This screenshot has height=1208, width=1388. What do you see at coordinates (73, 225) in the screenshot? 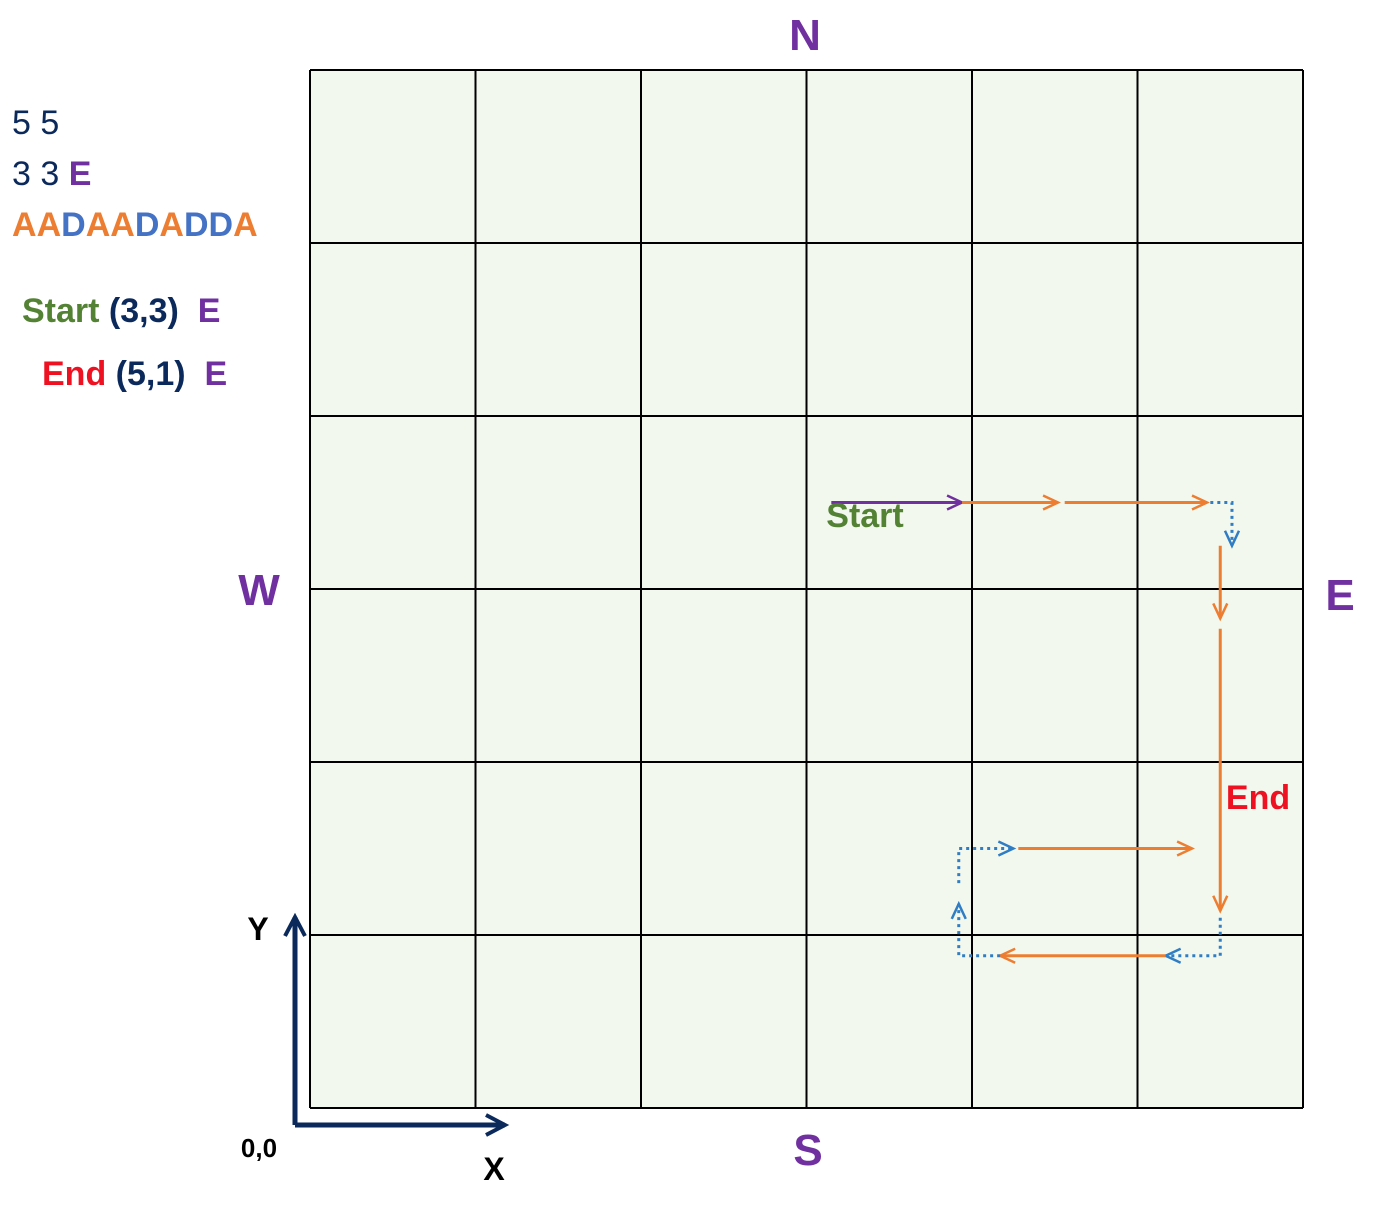
I see `command-turn-2: D` at bounding box center [73, 225].